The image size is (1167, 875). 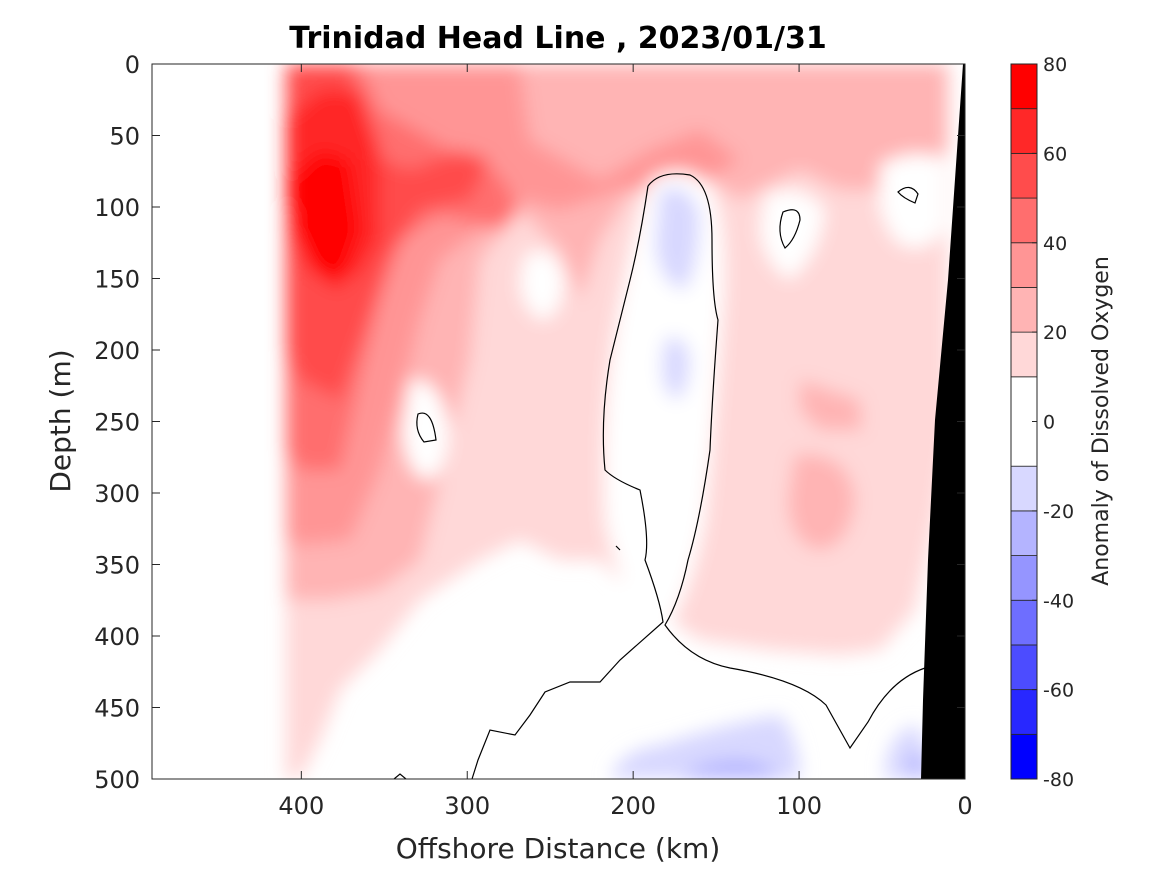 What do you see at coordinates (117, 494) in the screenshot?
I see `y-tick-label: 300` at bounding box center [117, 494].